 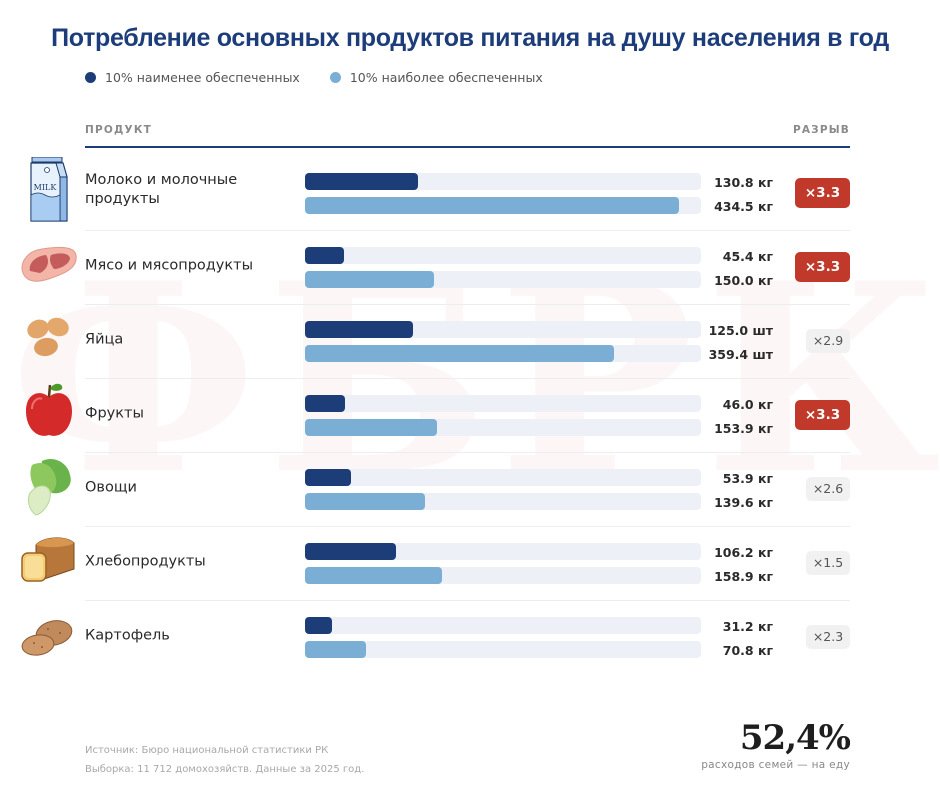 I want to click on product-name: Фрукты, so click(x=114, y=413).